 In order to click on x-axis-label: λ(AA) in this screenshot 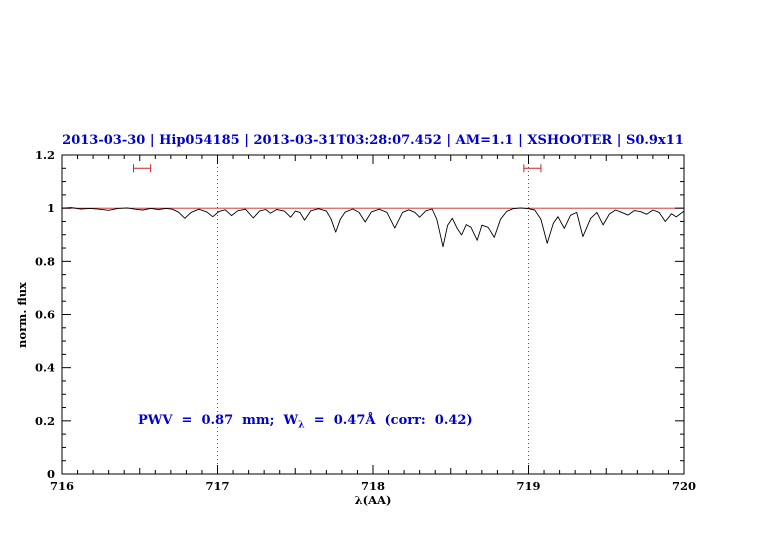, I will do `click(373, 500)`.